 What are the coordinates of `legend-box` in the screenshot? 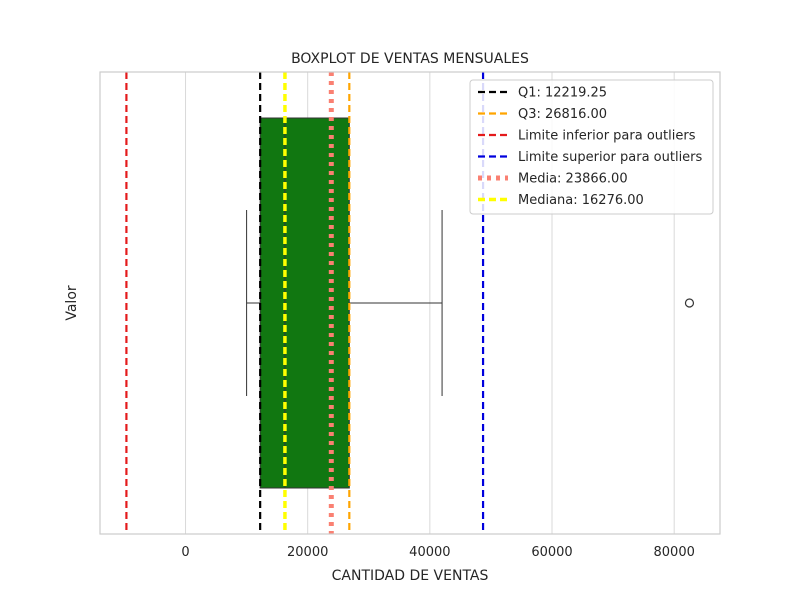 It's located at (591, 147).